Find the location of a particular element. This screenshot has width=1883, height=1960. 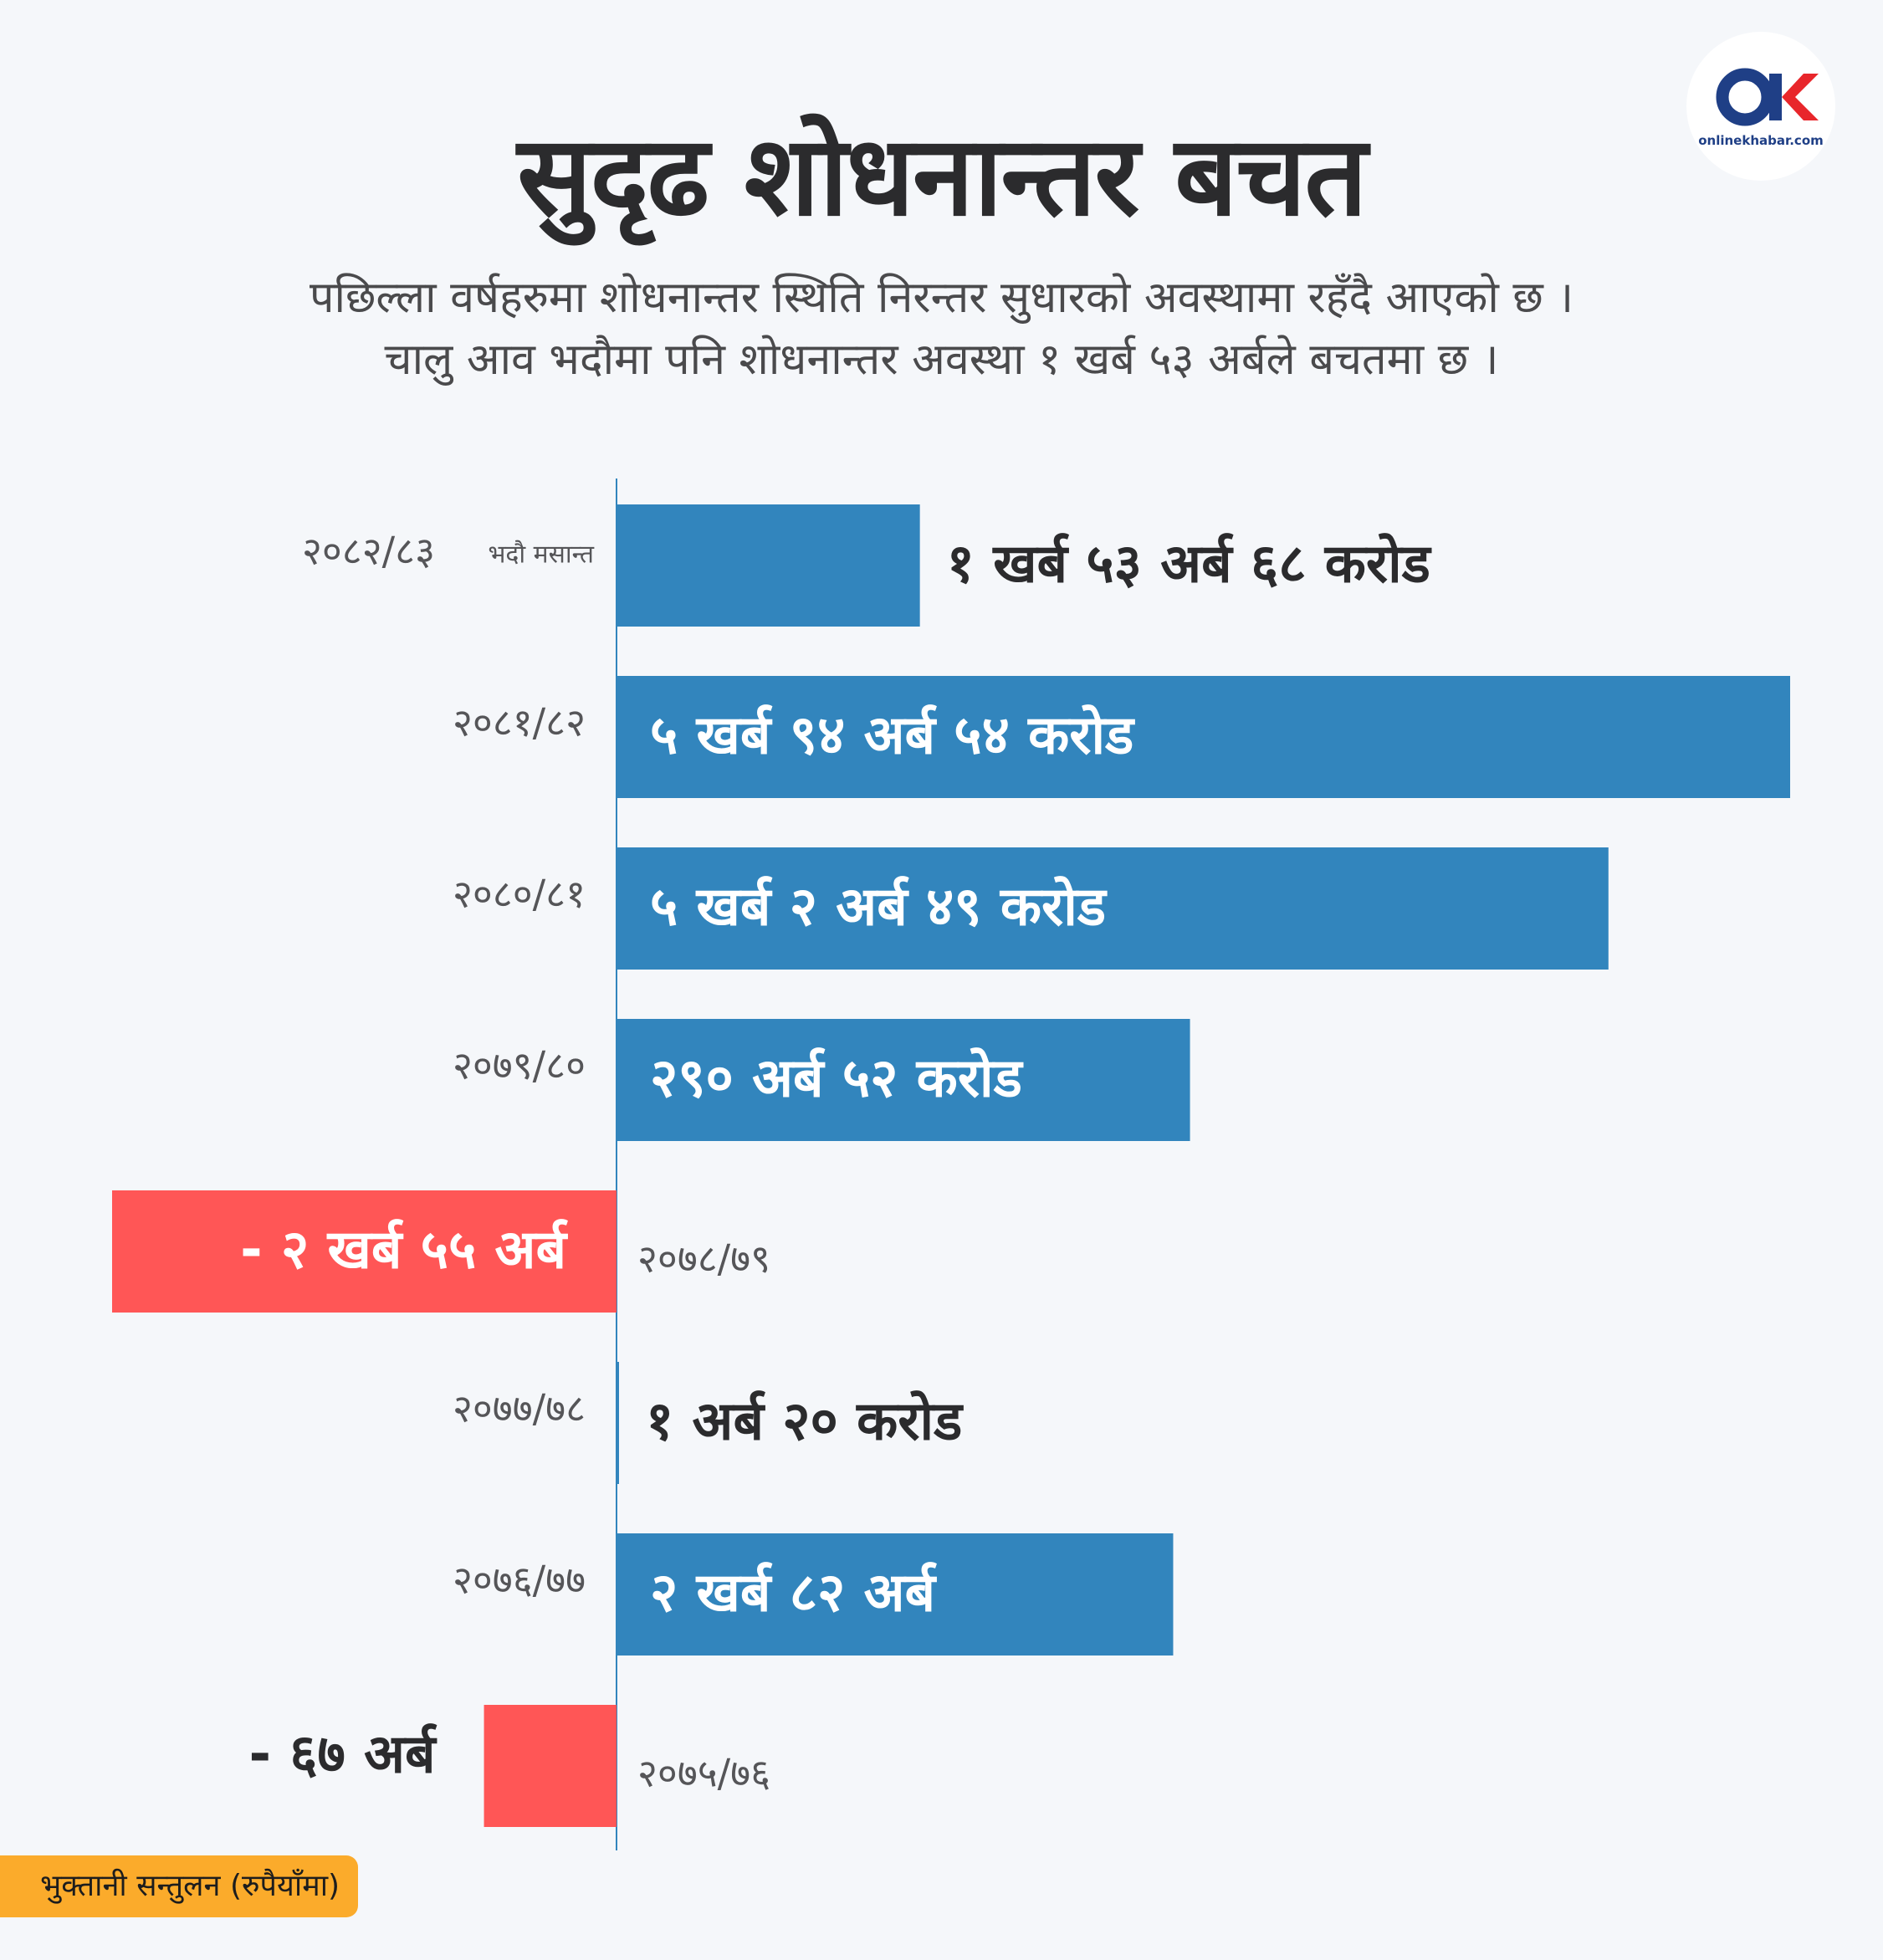

category-label-7: २०७५/७६ is located at coordinates (703, 1774).